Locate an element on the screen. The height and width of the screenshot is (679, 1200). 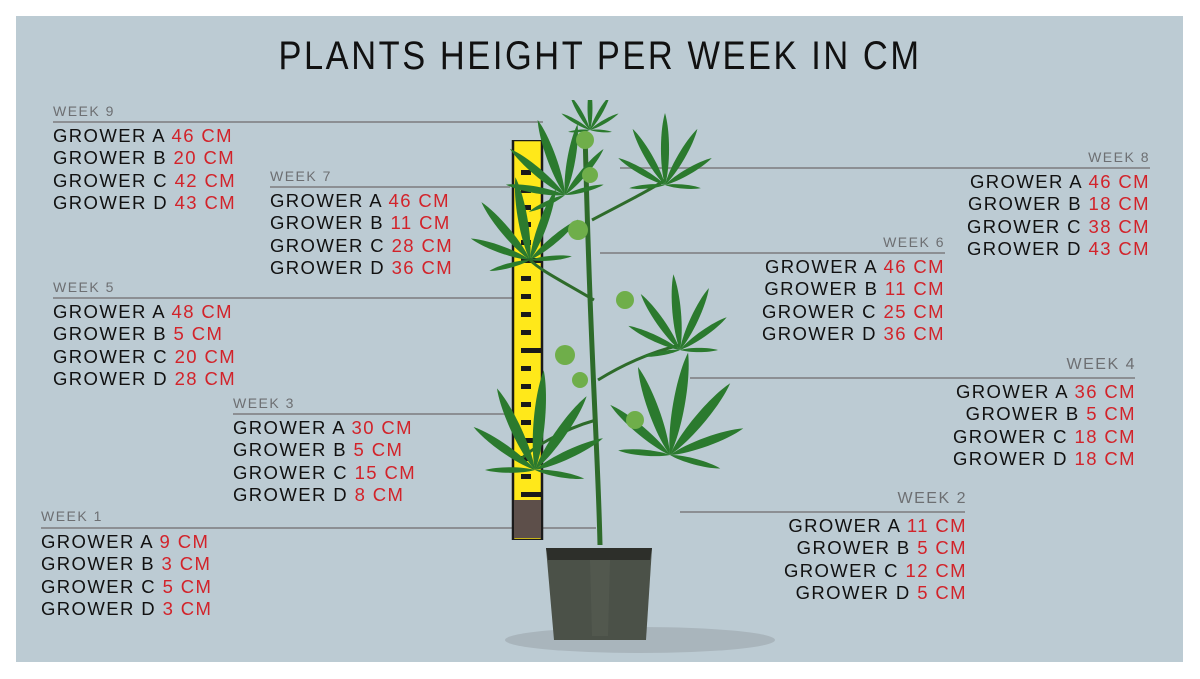
grower-row: GROWER A 30 CM is located at coordinates (324, 428).